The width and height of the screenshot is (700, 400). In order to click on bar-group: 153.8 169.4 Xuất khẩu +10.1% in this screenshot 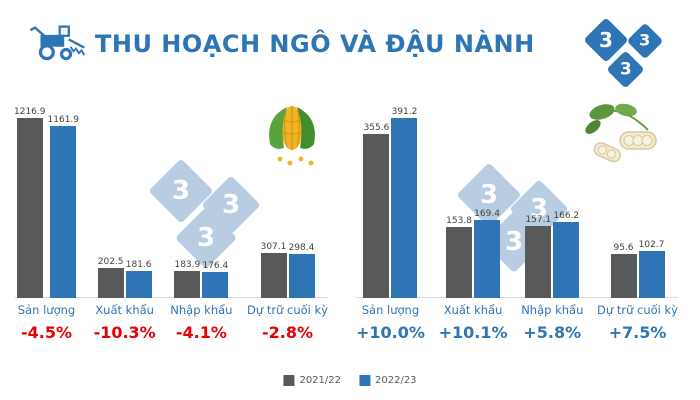, I will do `click(473, 223)`.